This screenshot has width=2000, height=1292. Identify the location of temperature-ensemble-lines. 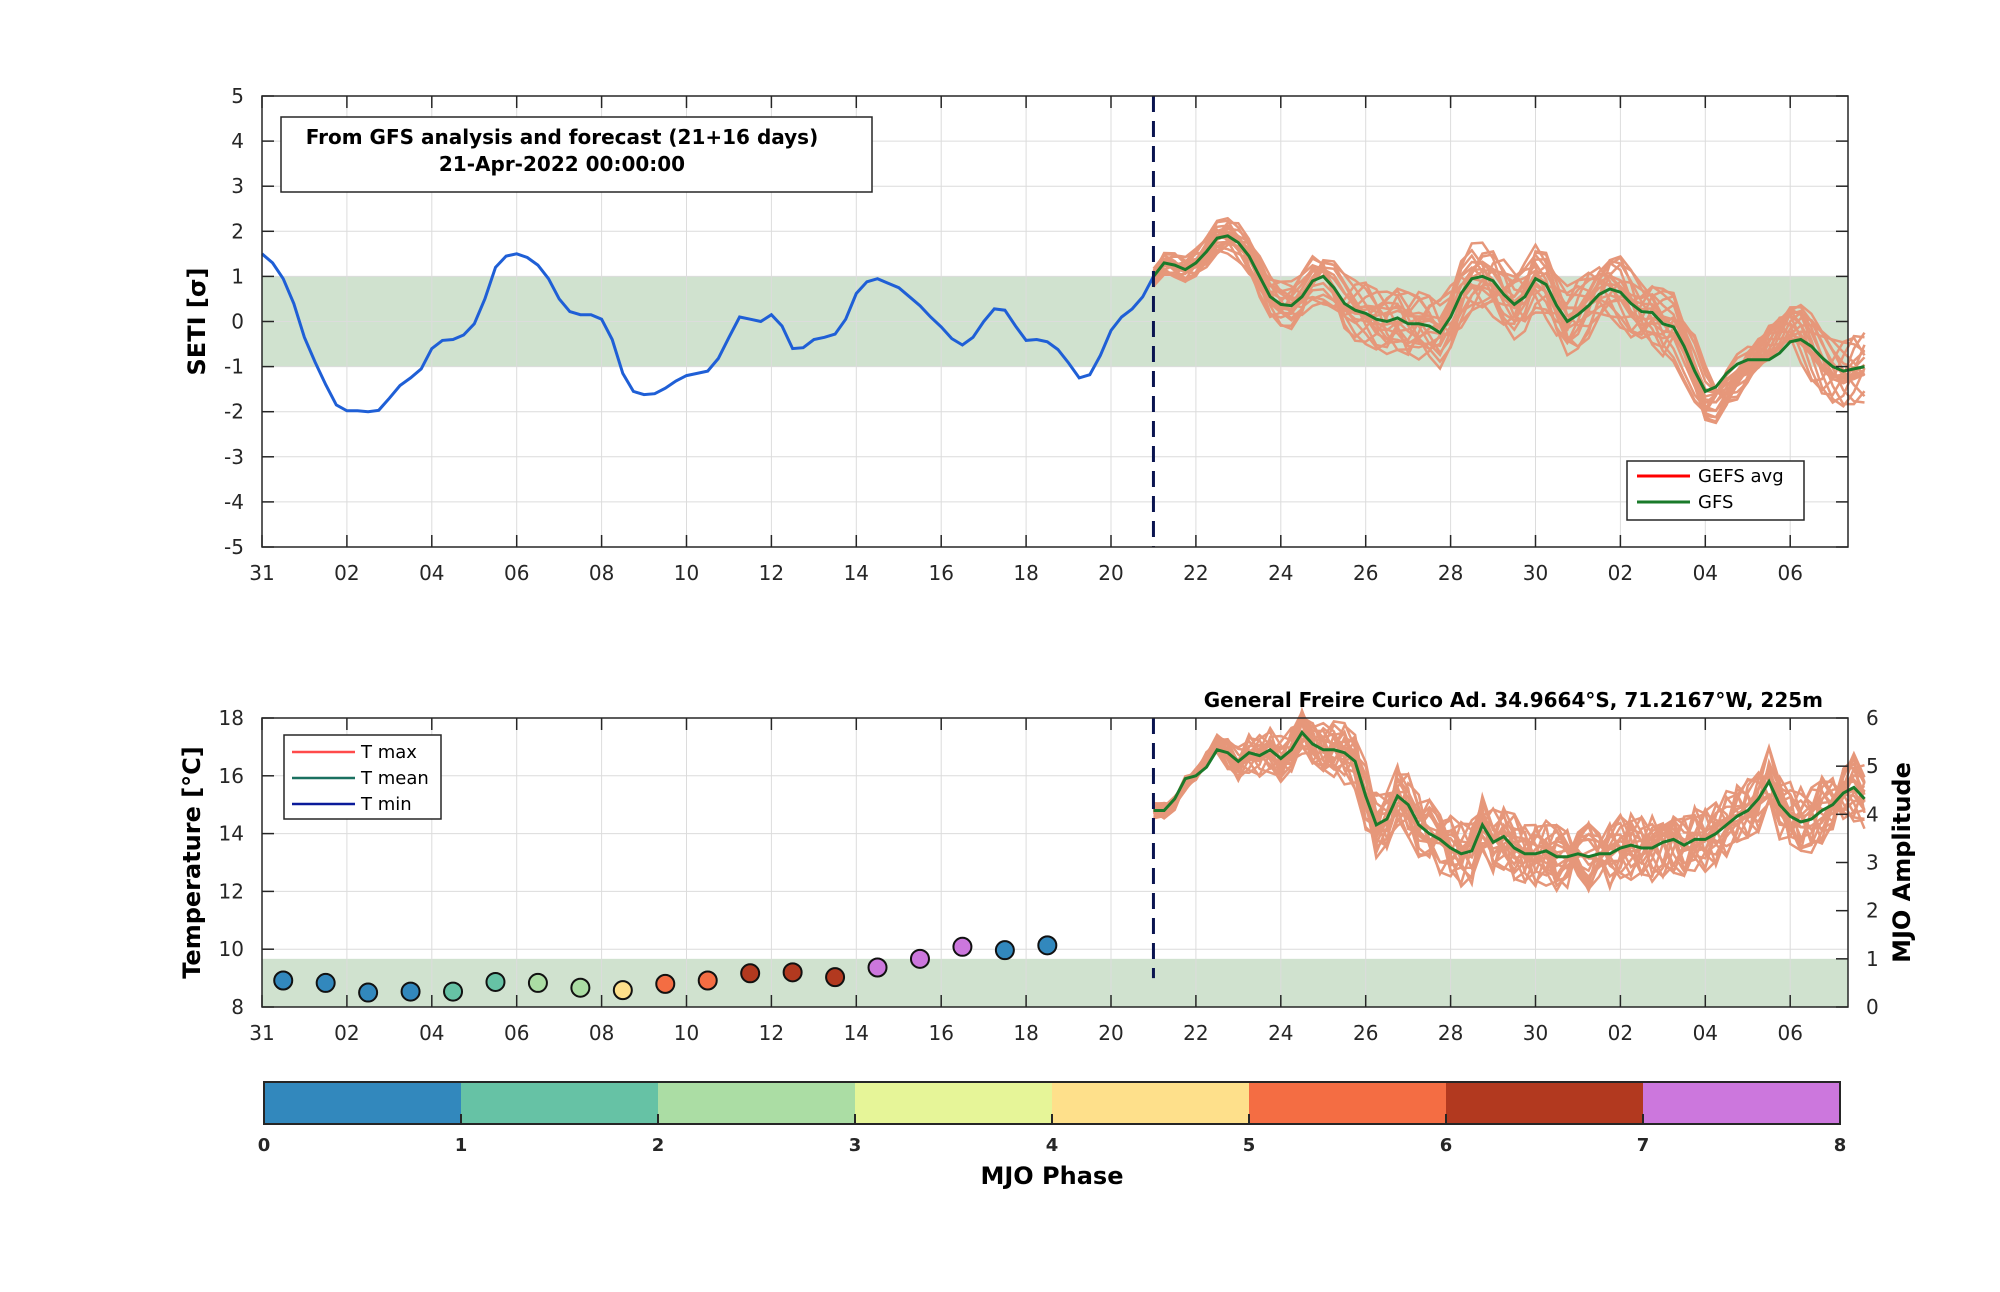
(1509, 800).